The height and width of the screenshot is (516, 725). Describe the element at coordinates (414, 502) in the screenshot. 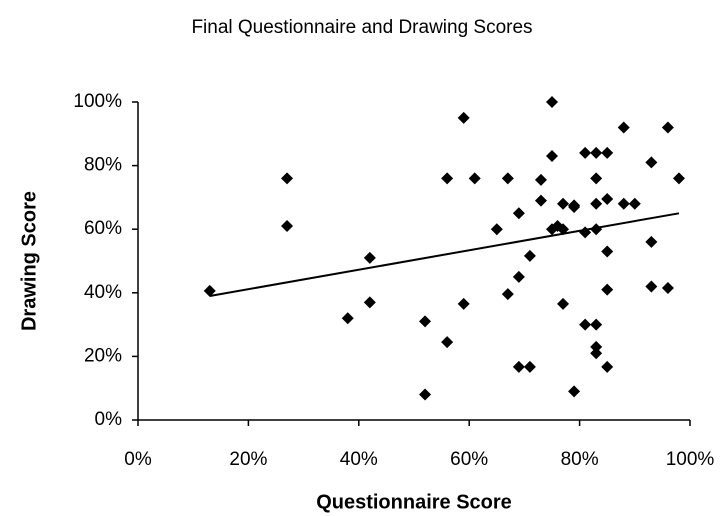

I see `x-axis-title: Questionnaire Score` at that location.